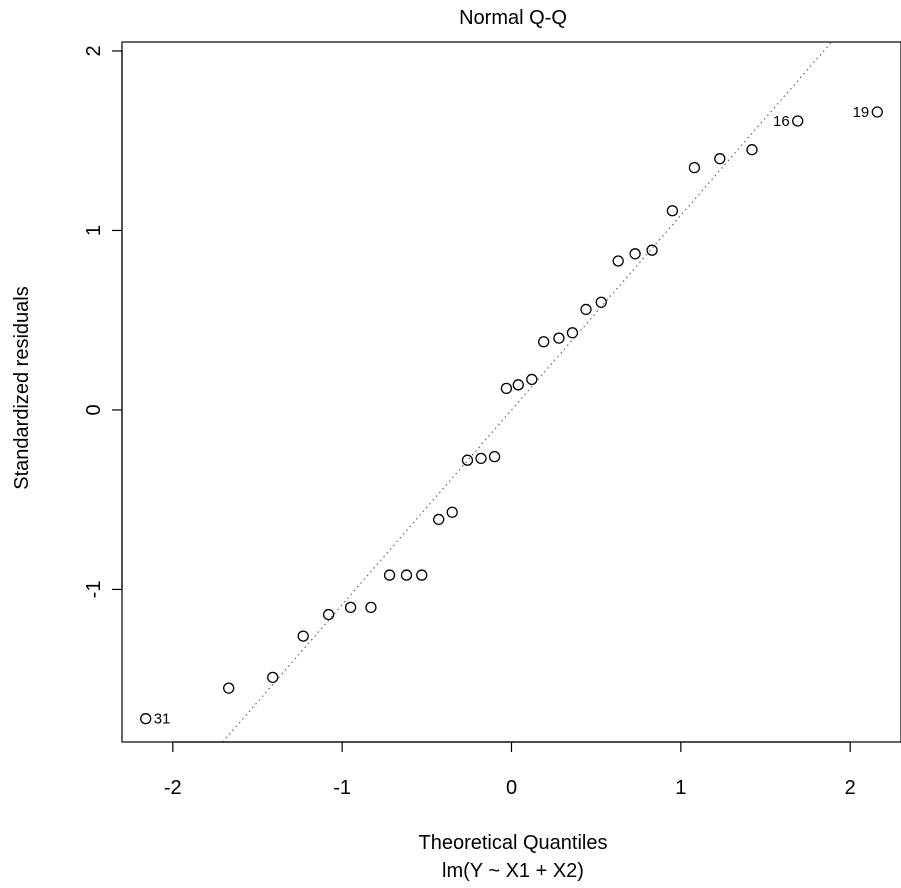 The height and width of the screenshot is (888, 901). I want to click on point-label: 19, so click(861, 112).